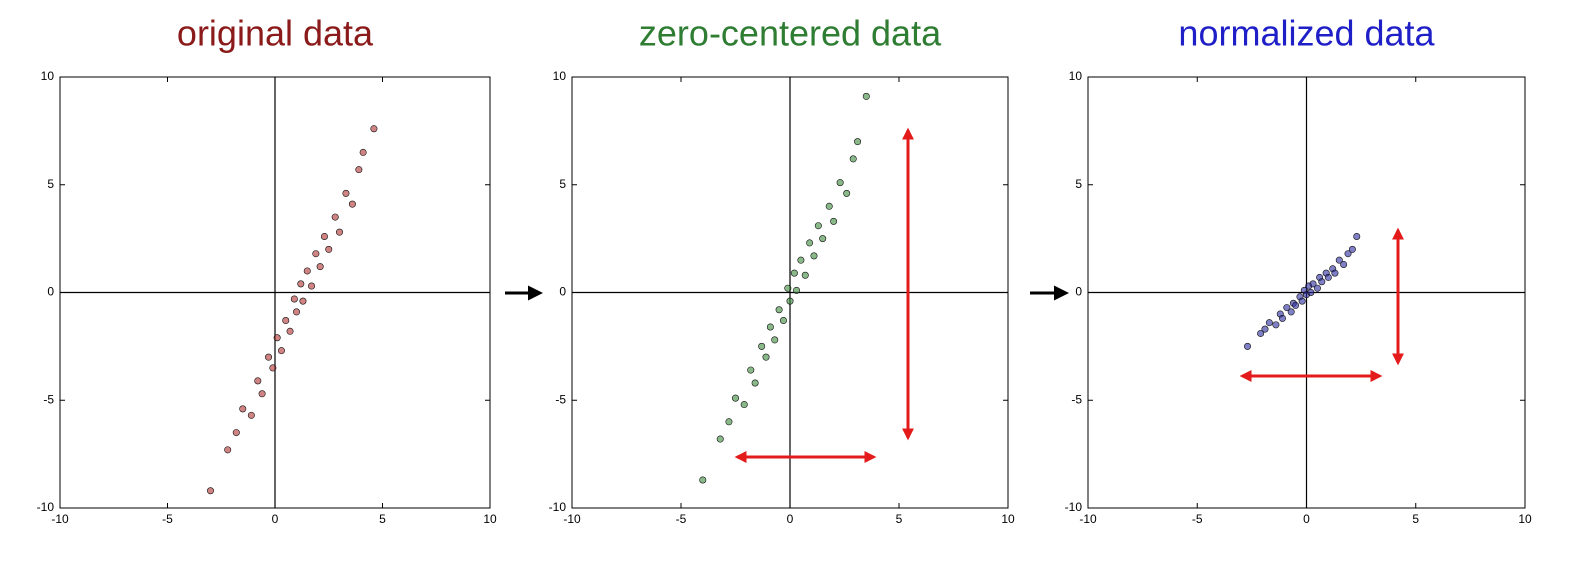 This screenshot has width=1592, height=565. I want to click on chart-title: original data, so click(275, 33).